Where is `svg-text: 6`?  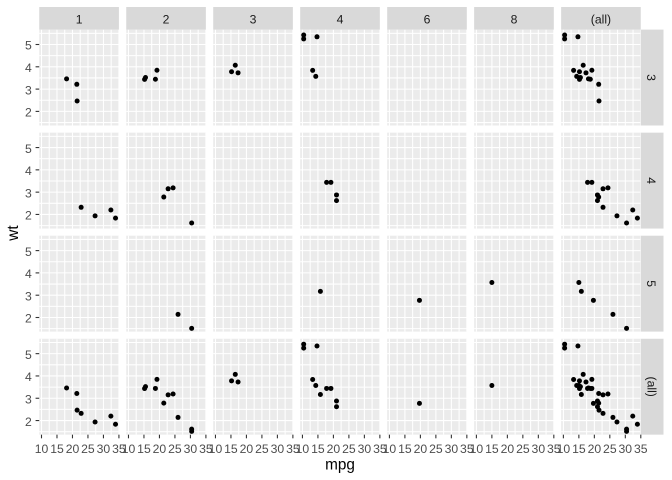 svg-text: 6 is located at coordinates (427, 19).